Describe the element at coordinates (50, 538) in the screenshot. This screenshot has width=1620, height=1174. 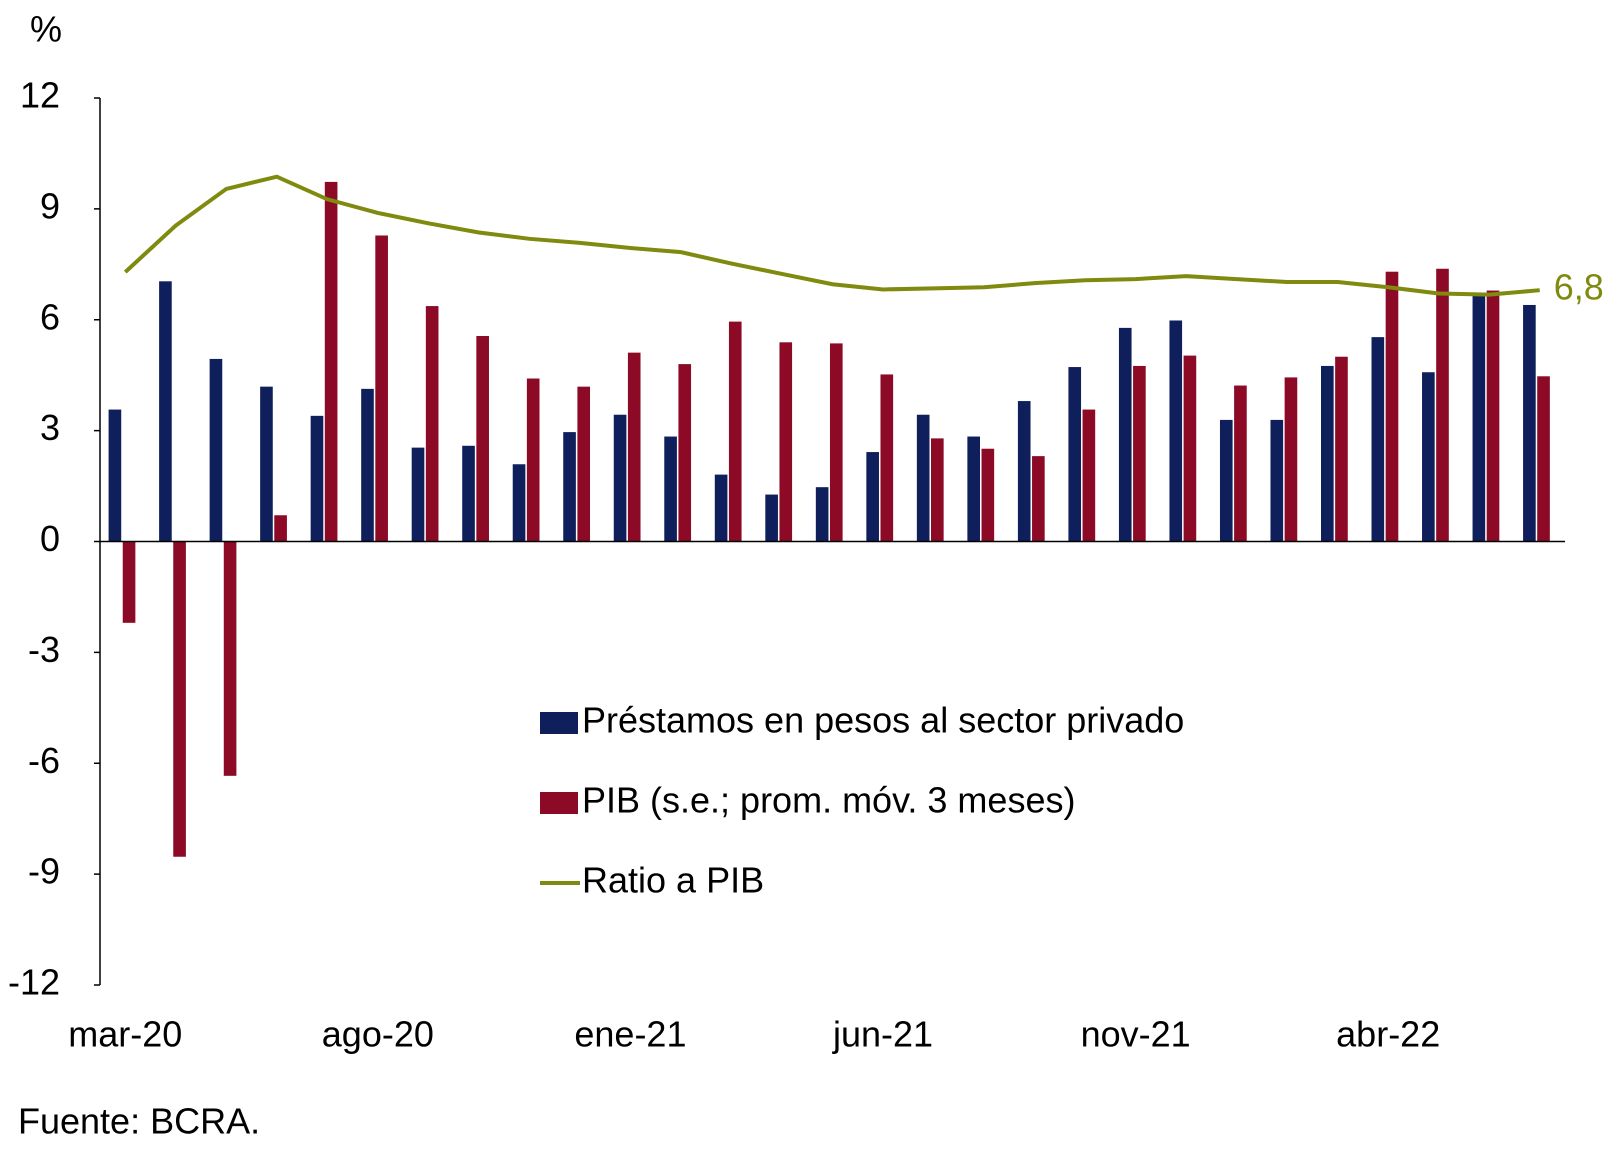
I see `y-tick-label: 0` at that location.